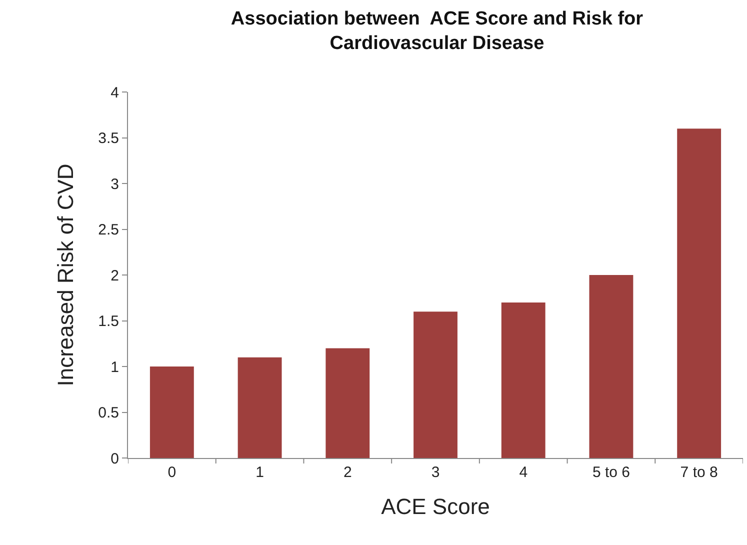  Describe the element at coordinates (523, 472) in the screenshot. I see `x-tick-label: 4` at that location.